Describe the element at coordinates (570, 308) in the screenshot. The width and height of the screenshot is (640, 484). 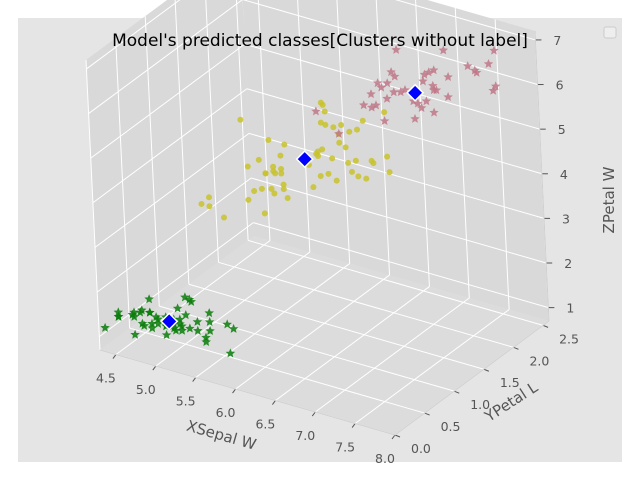
I see `z-tick-label: 1` at that location.